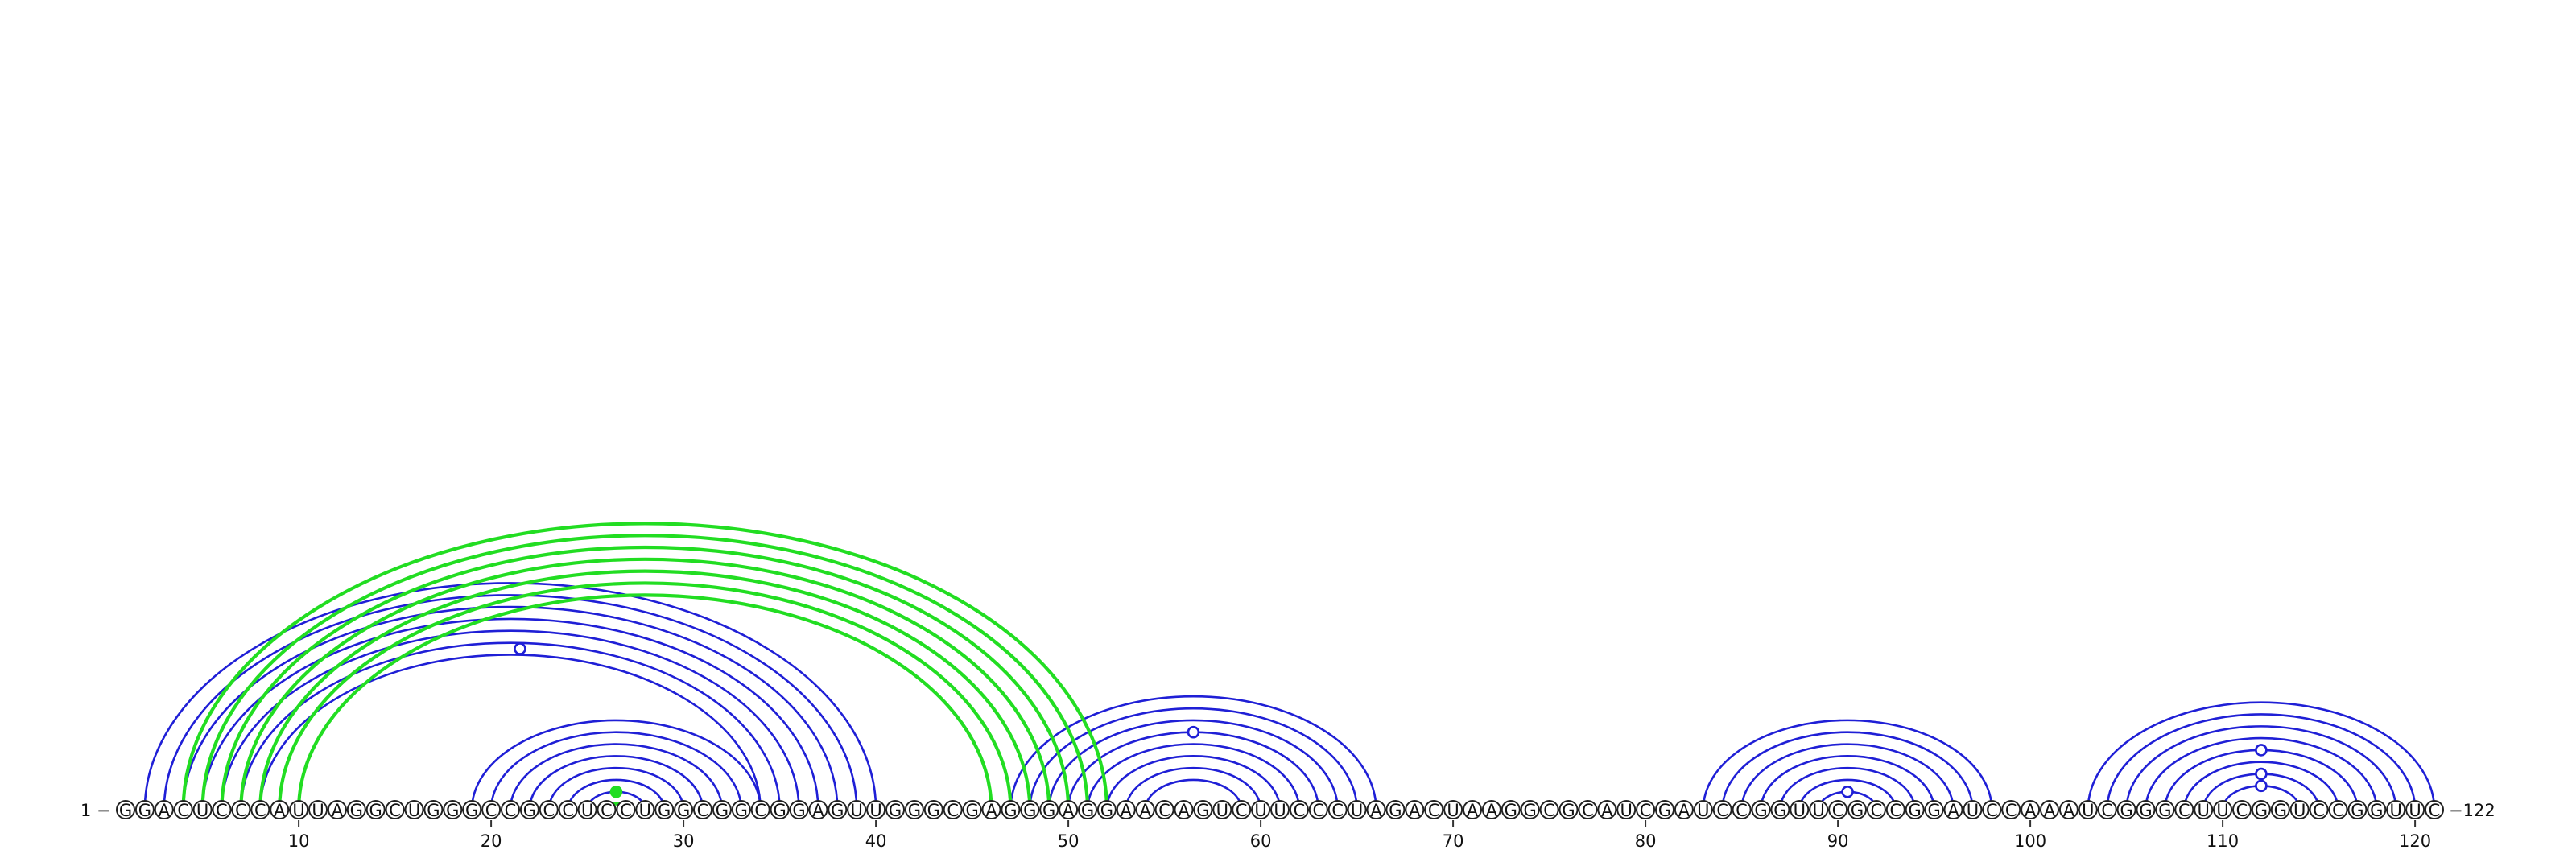  Describe the element at coordinates (1838, 841) in the screenshot. I see `tick-label: 90` at that location.